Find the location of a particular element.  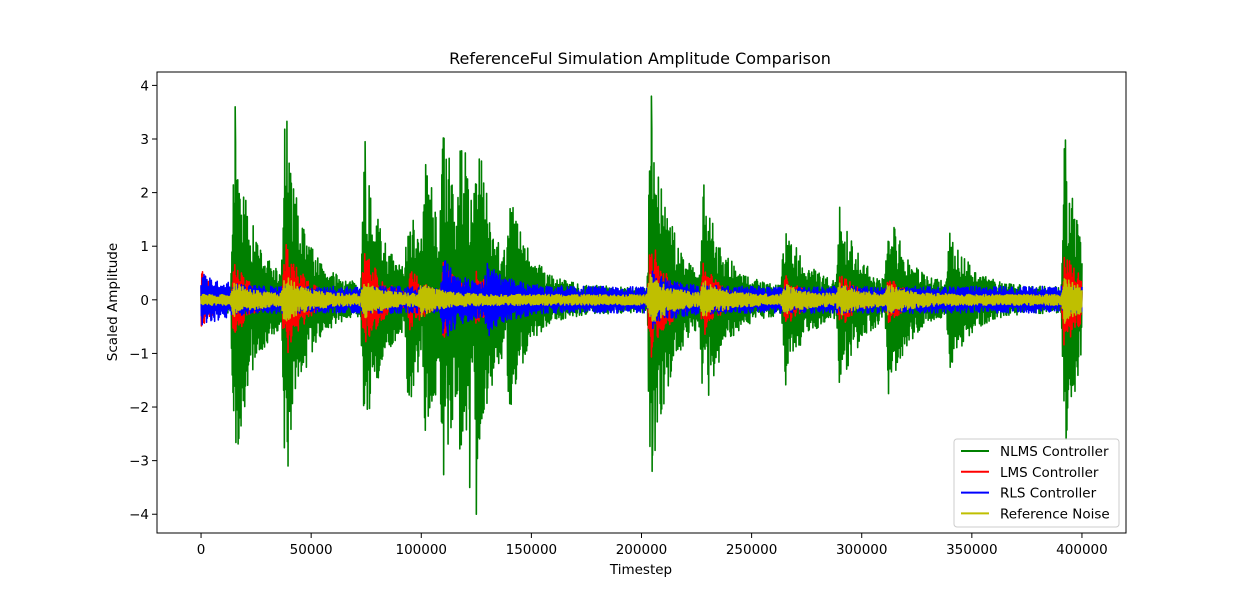

y-axis: −4 −3 −2 −1 0 1 2 3 4 is located at coordinates (143, 300).